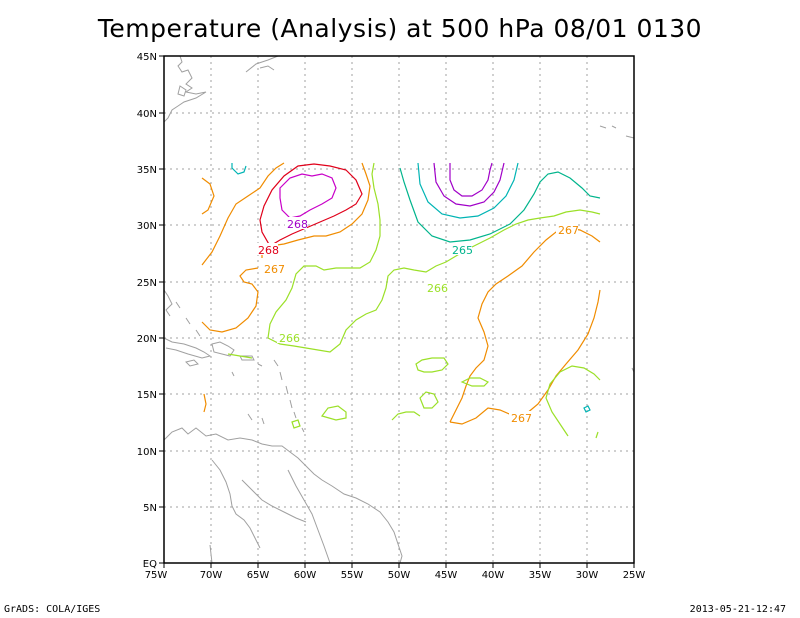 The height and width of the screenshot is (618, 800). I want to click on contour-cyan-small, so click(239, 169).